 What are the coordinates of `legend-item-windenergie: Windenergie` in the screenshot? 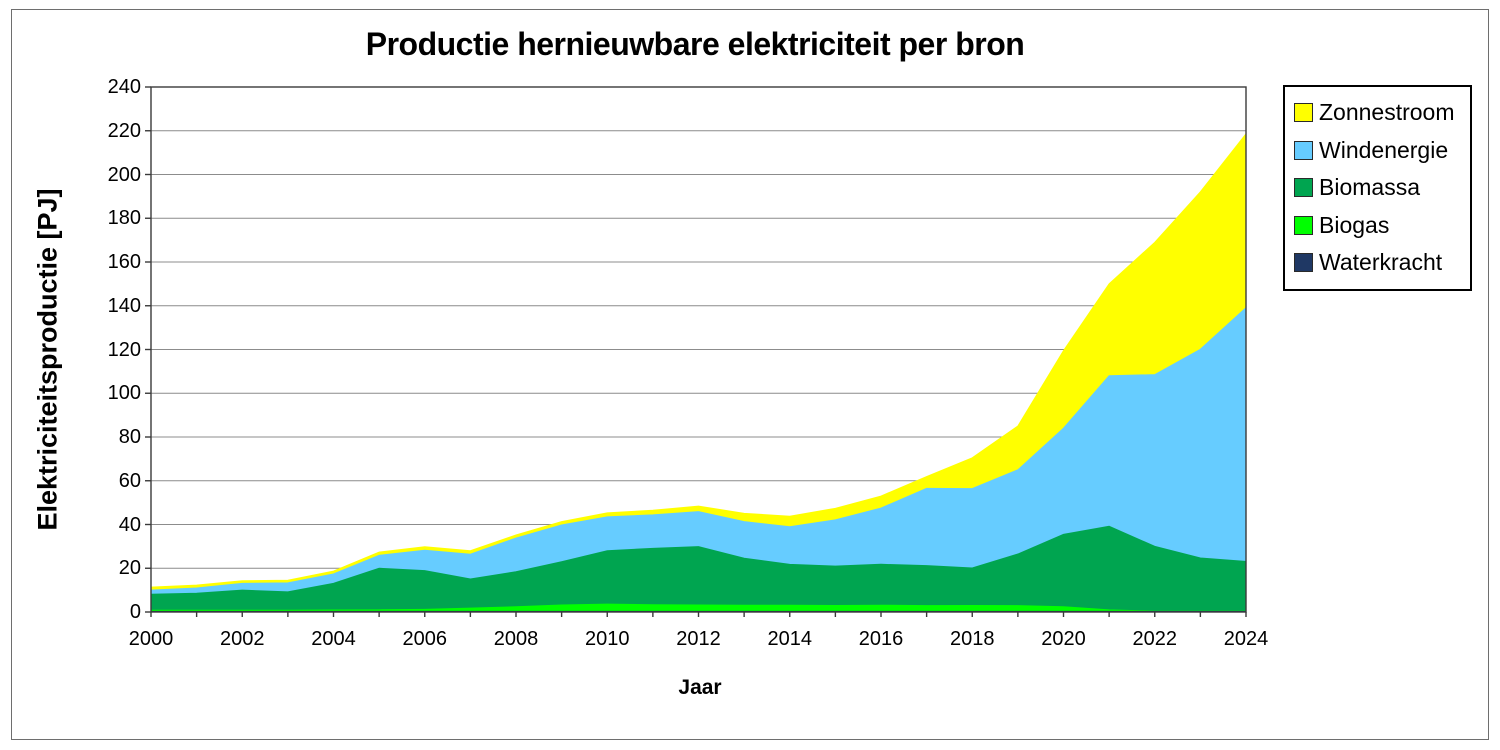 It's located at (1382, 151).